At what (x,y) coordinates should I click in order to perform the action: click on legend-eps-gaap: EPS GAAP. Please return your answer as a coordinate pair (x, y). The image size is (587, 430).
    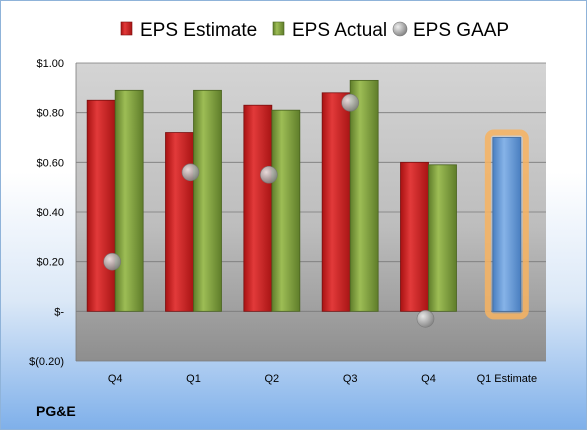
    Looking at the image, I should click on (450, 30).